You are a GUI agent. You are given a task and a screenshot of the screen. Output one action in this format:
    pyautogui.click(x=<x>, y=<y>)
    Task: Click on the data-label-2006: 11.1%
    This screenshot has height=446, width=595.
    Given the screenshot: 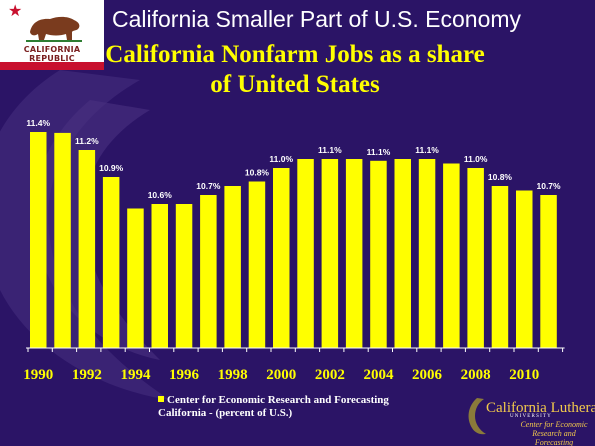 What is the action you would take?
    pyautogui.click(x=427, y=150)
    